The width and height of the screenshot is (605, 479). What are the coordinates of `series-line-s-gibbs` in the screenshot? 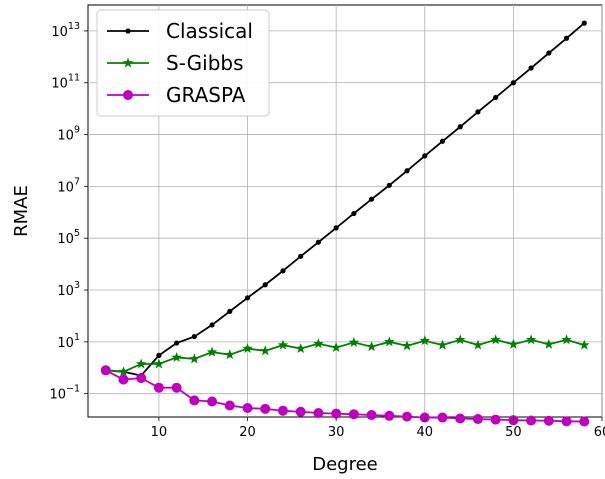 It's located at (345, 355).